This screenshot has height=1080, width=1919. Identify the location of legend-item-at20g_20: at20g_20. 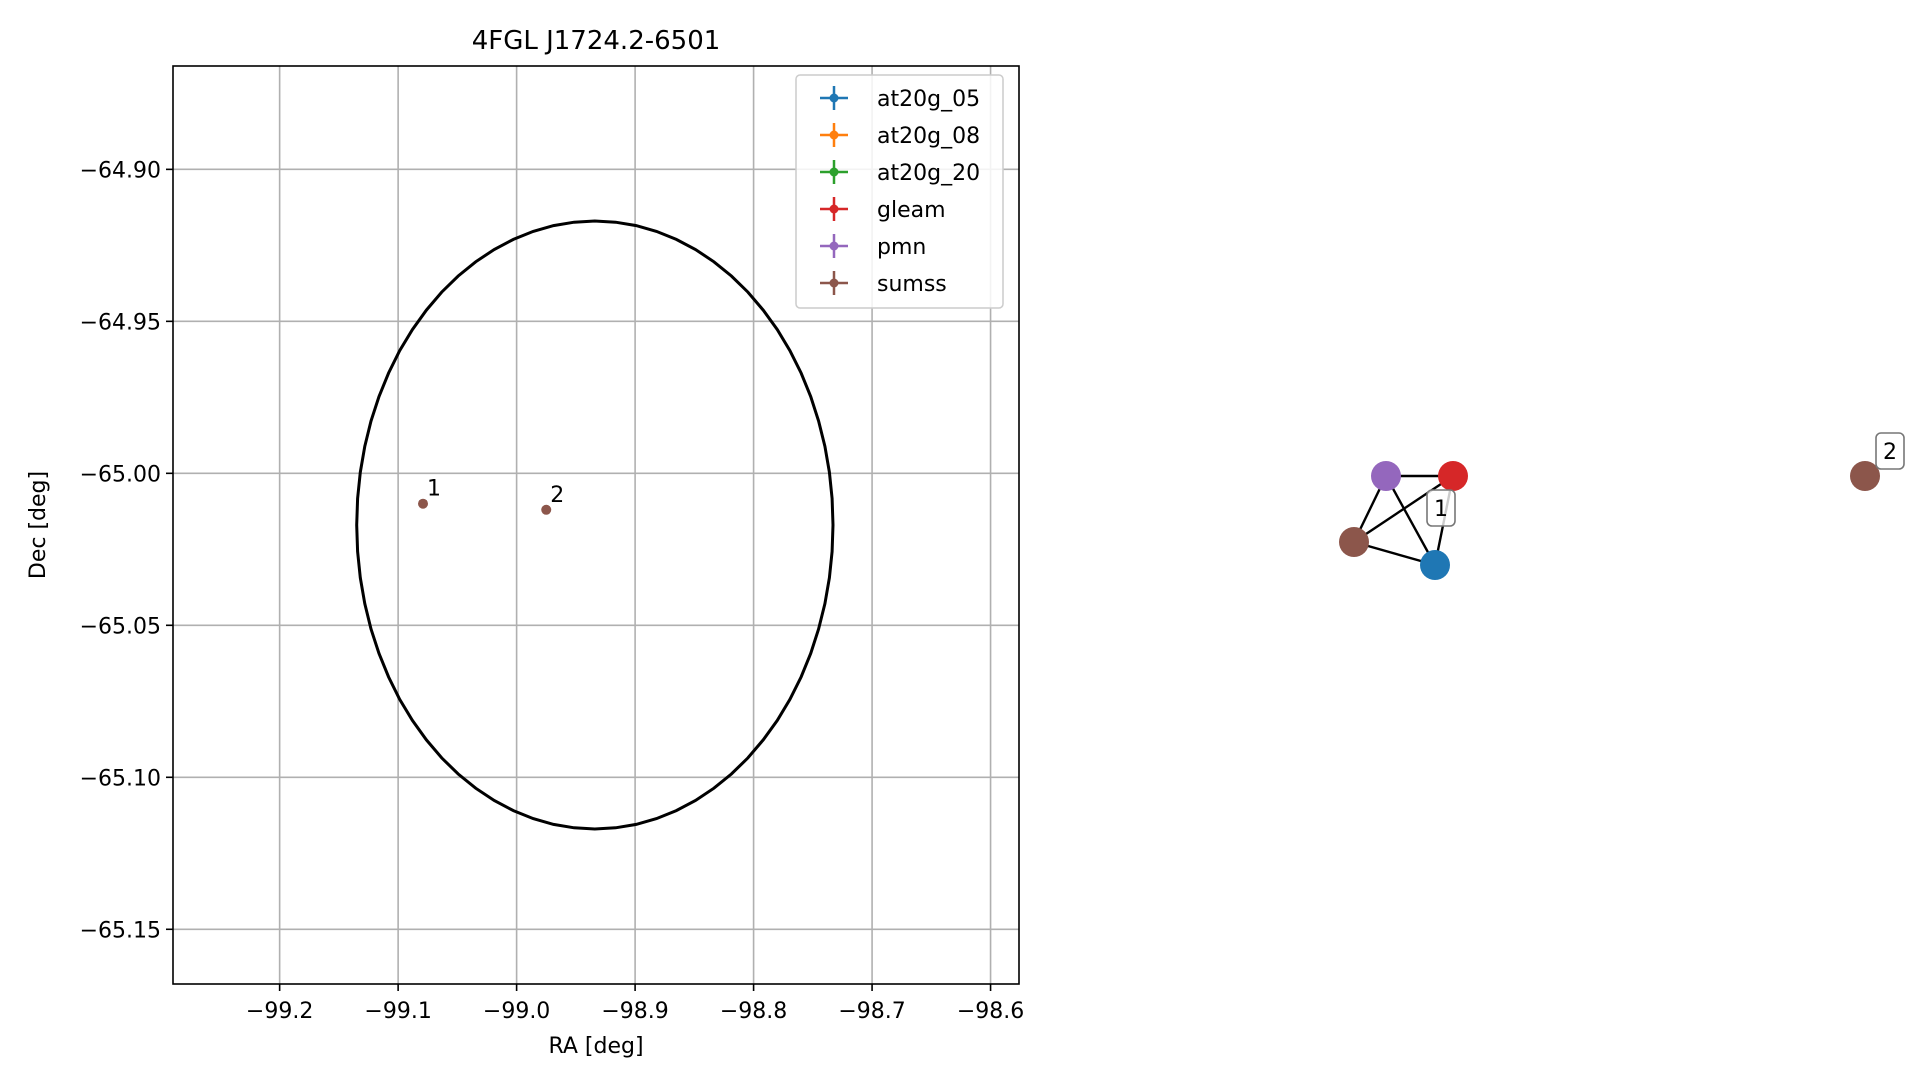
(900, 173).